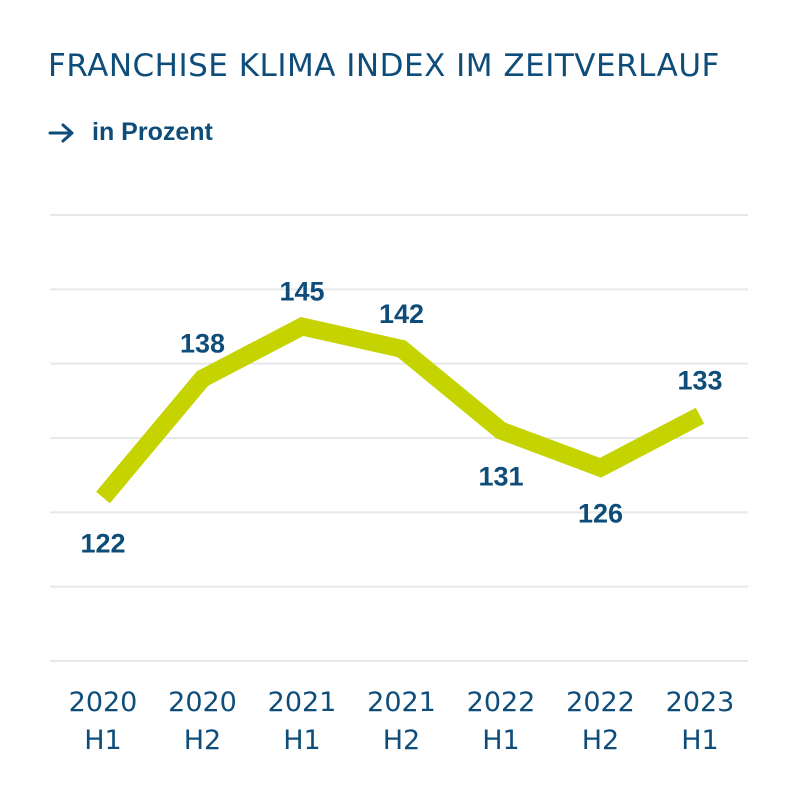  I want to click on data-label: 133, so click(699, 381).